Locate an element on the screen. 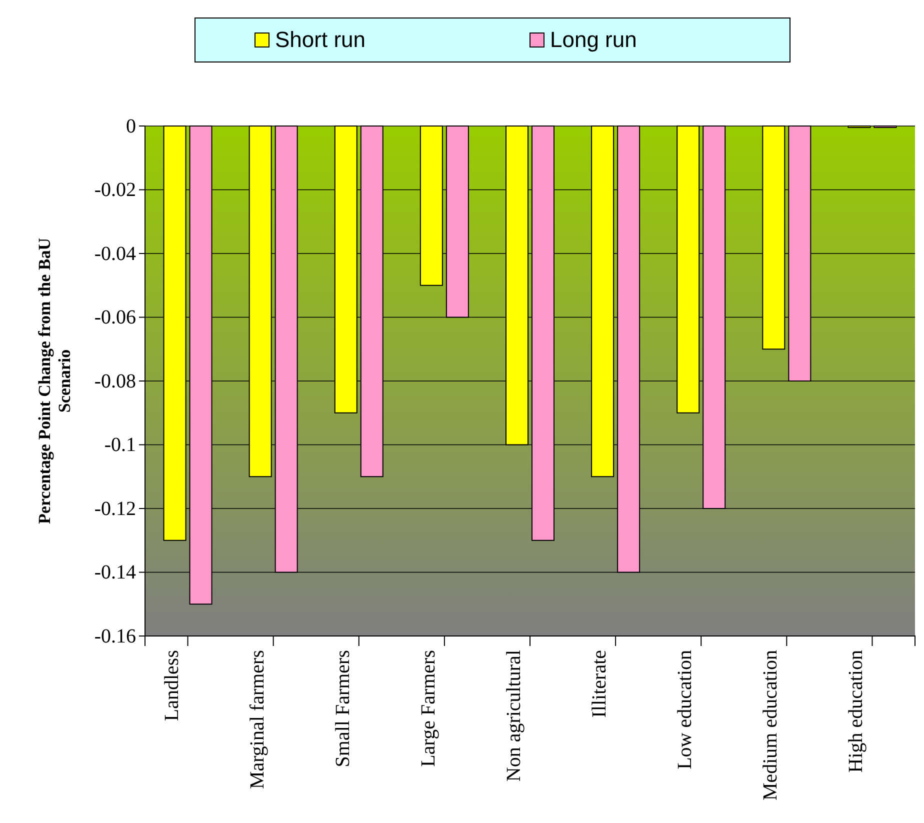  x-tick-label: Low education is located at coordinates (685, 710).